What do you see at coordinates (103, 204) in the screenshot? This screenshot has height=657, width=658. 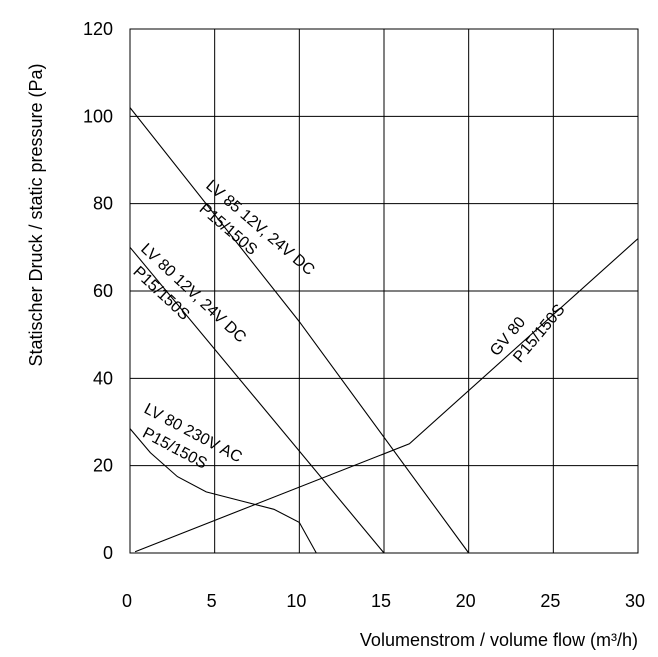 I see `y-tick-label: 80` at bounding box center [103, 204].